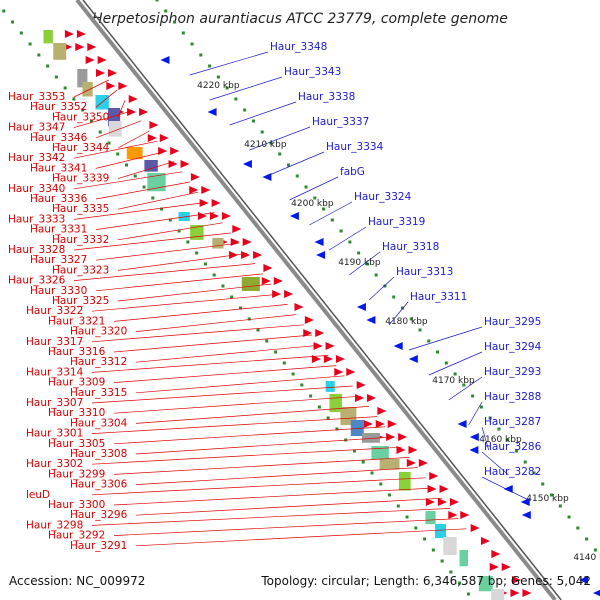 This screenshot has height=600, width=600. I want to click on gene-label: Haur_3288, so click(512, 397).